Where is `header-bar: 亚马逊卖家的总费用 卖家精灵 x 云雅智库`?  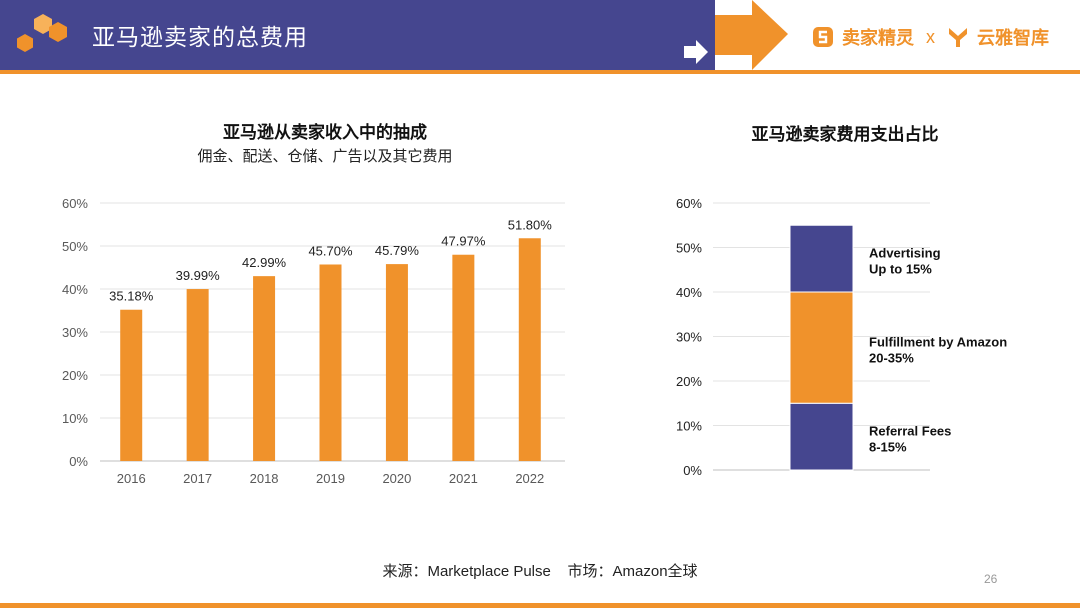
header-bar: 亚马逊卖家的总费用 卖家精灵 x 云雅智库 is located at coordinates (540, 35).